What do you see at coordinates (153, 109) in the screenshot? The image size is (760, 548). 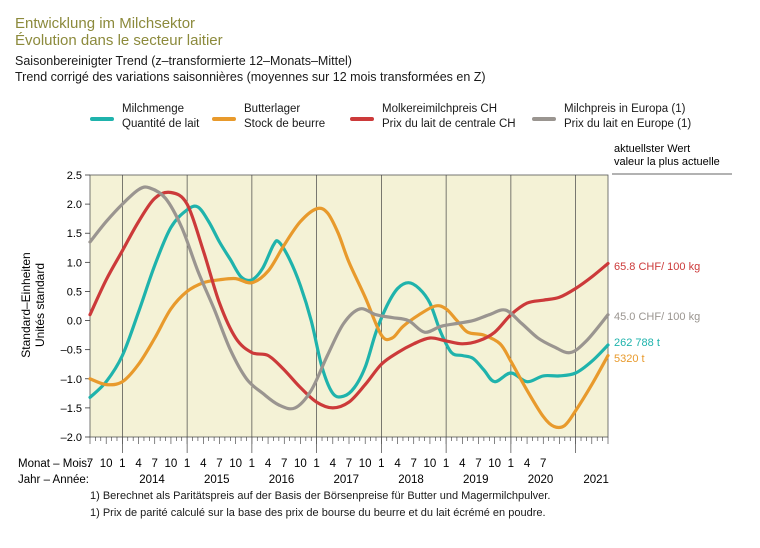 I see `legend-label-de: Milchmenge` at bounding box center [153, 109].